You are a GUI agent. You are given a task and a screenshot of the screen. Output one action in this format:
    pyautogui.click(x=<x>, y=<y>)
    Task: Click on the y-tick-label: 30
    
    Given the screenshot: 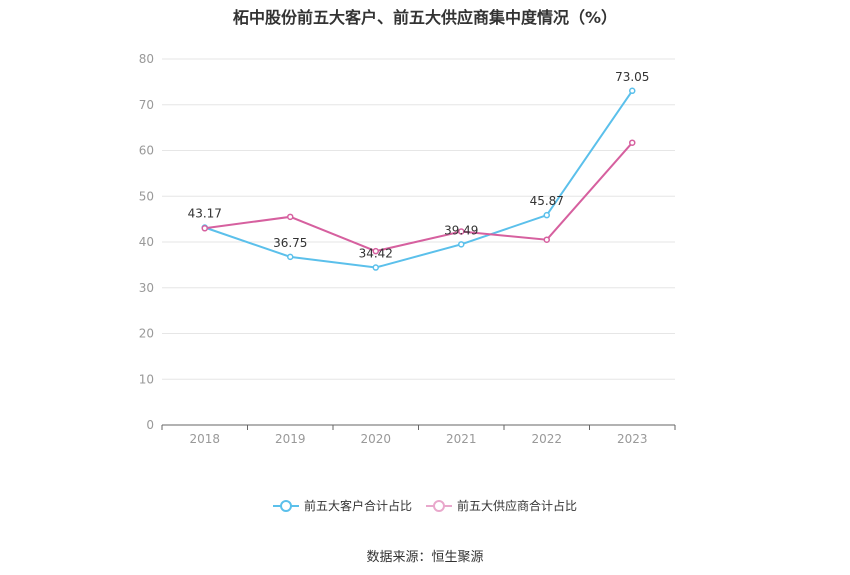 What is the action you would take?
    pyautogui.click(x=146, y=288)
    